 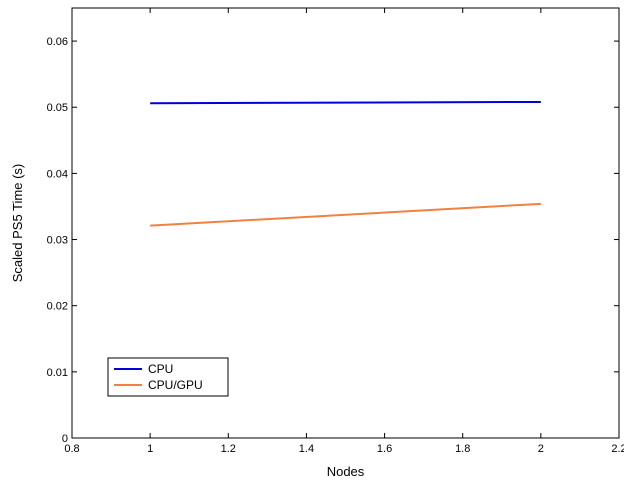 What do you see at coordinates (57, 42) in the screenshot?
I see `y-tick-label: 0.06` at bounding box center [57, 42].